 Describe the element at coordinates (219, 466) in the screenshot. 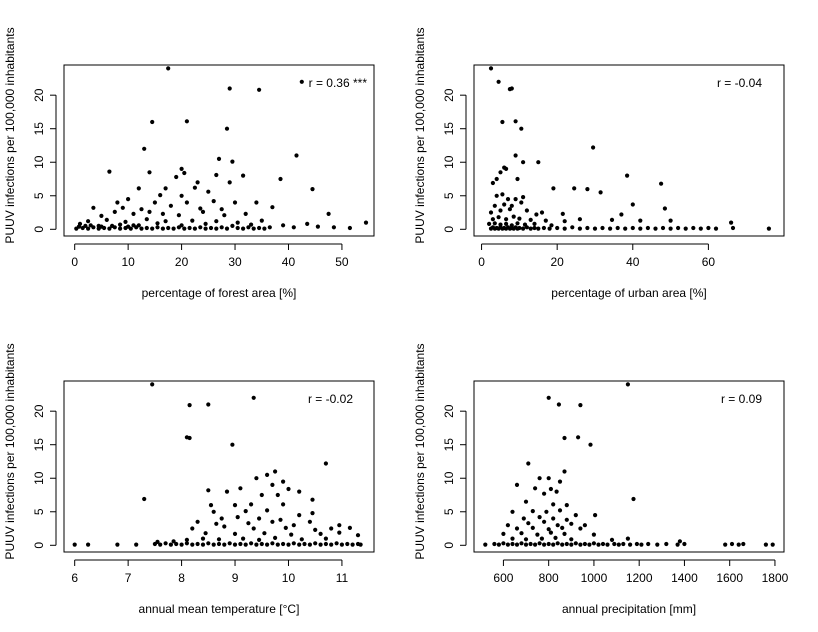

I see `plot-frame` at that location.